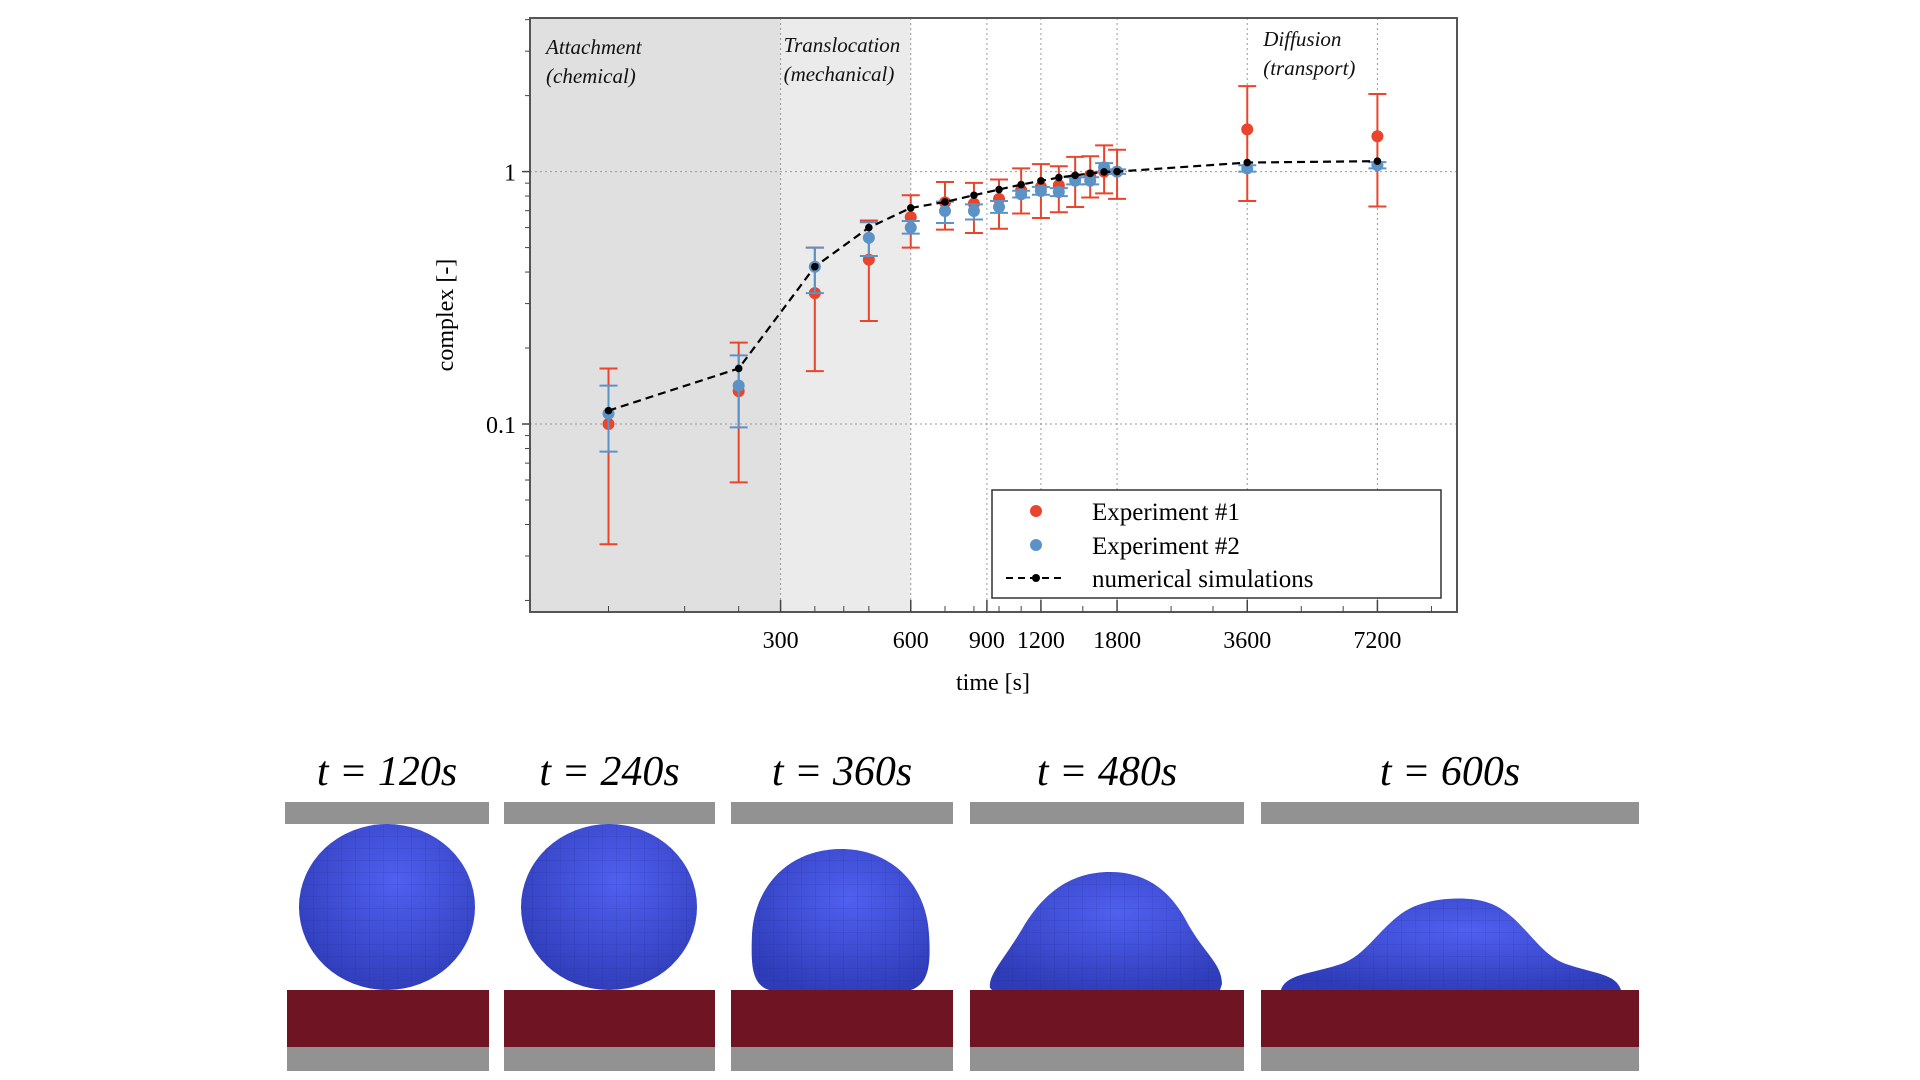 This screenshot has height=1080, width=1920. I want to click on legend-label-experiment-2: Experiment #2, so click(1166, 546).